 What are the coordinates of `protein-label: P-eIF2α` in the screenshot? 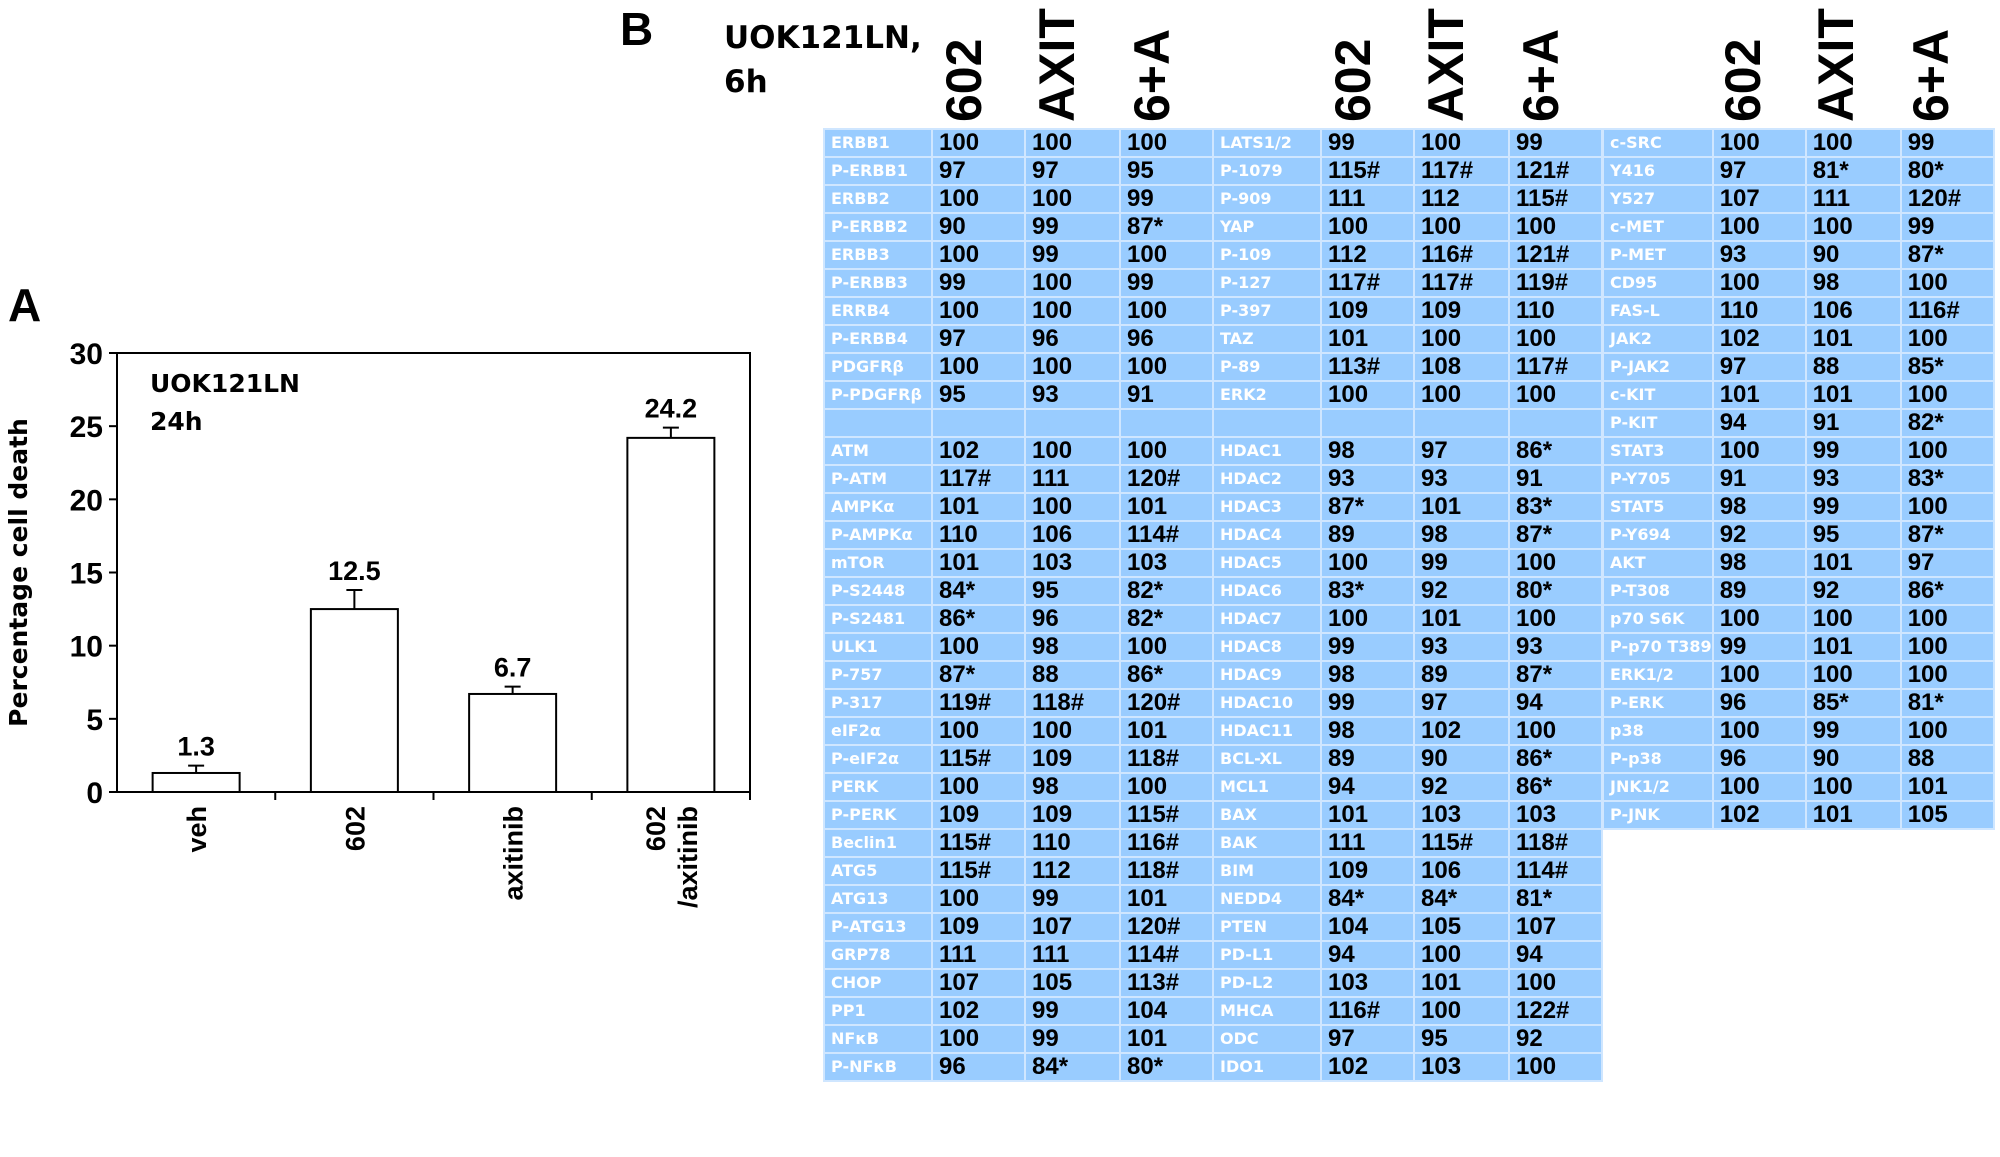 It's located at (878, 759).